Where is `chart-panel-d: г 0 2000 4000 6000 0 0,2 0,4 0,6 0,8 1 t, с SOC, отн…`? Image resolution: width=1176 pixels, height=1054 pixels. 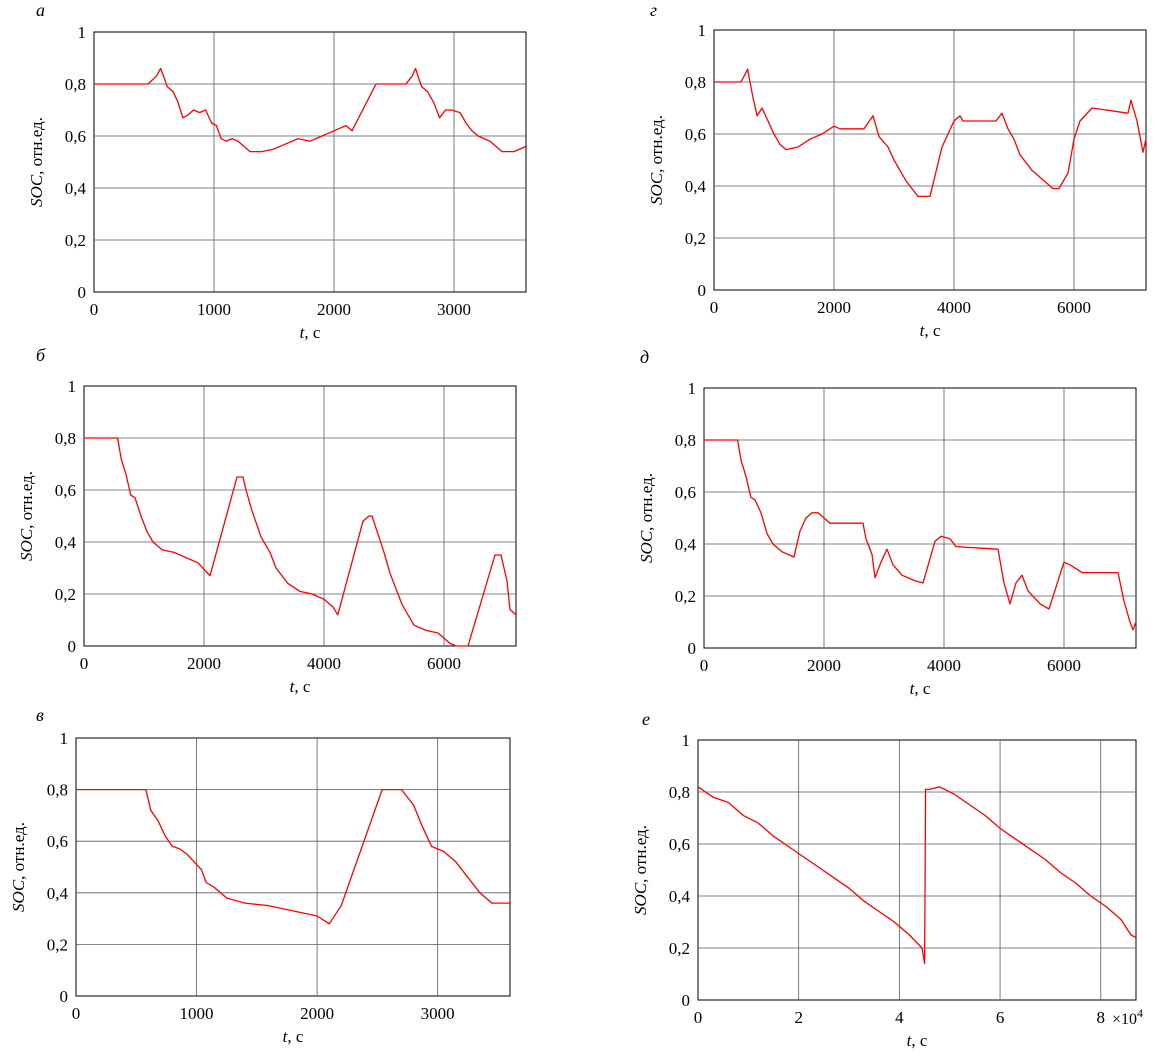
chart-panel-d: г 0 2000 4000 6000 0 0,2 0,4 0,6 0,8 1 t, с SOC, отн… is located at coordinates (897, 170).